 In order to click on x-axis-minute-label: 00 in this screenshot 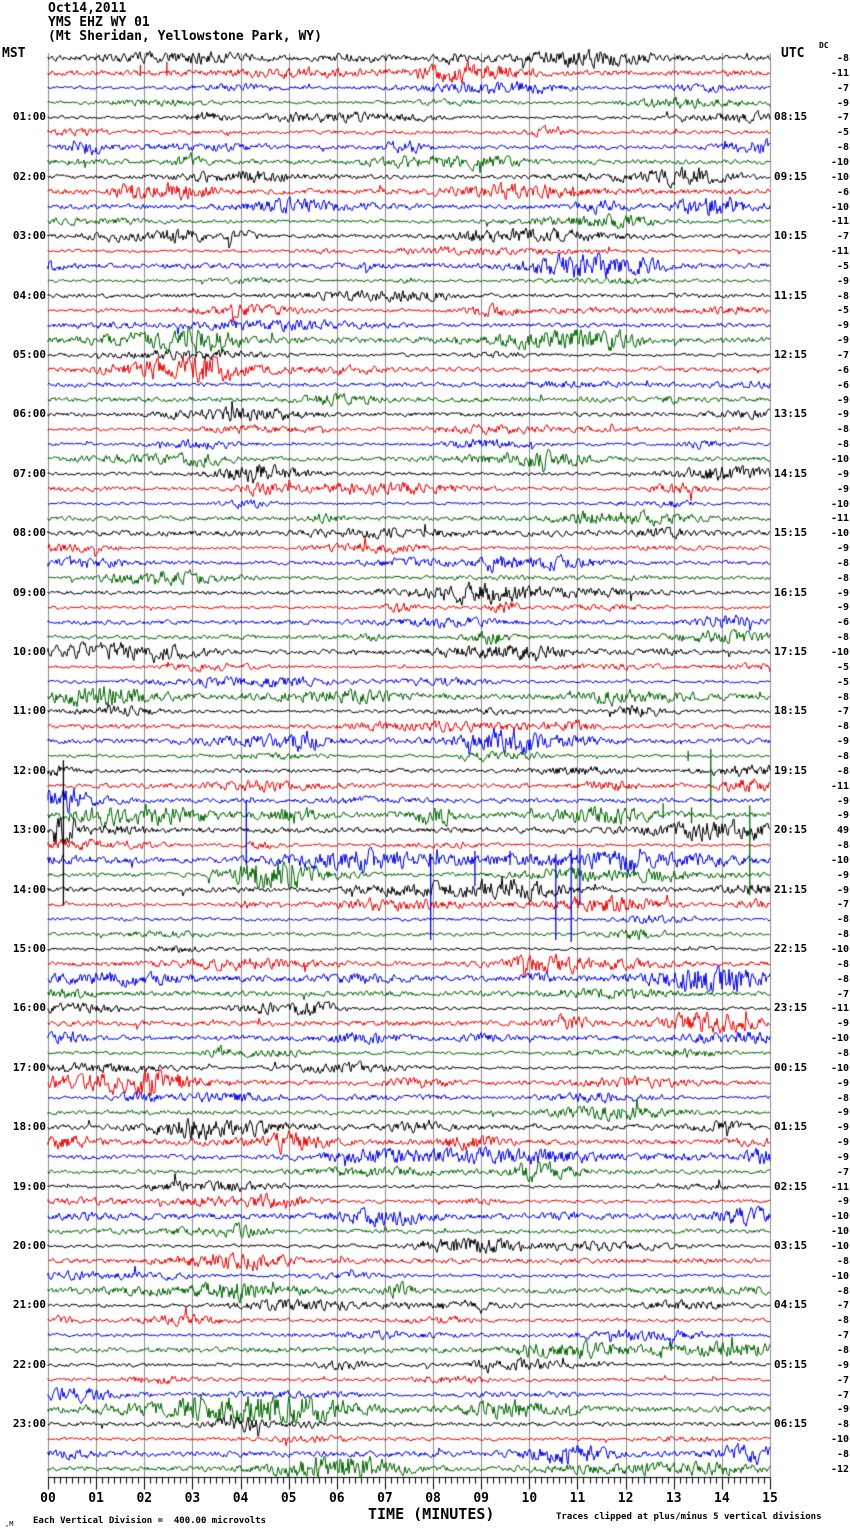, I will do `click(48, 1498)`.